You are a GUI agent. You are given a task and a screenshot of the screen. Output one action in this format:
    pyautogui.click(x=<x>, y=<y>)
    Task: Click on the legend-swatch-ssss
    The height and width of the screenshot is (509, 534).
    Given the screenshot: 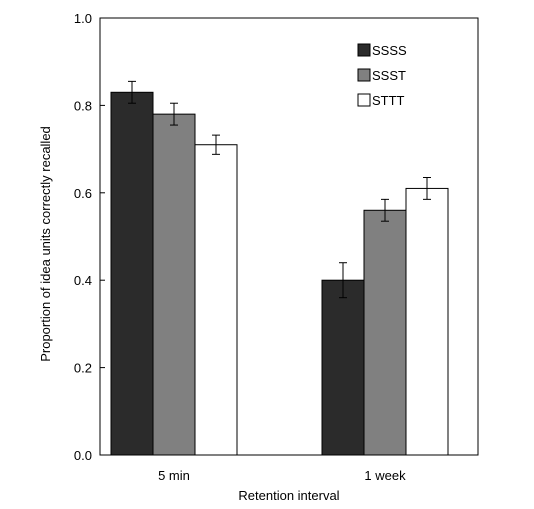 What is the action you would take?
    pyautogui.click(x=364, y=50)
    